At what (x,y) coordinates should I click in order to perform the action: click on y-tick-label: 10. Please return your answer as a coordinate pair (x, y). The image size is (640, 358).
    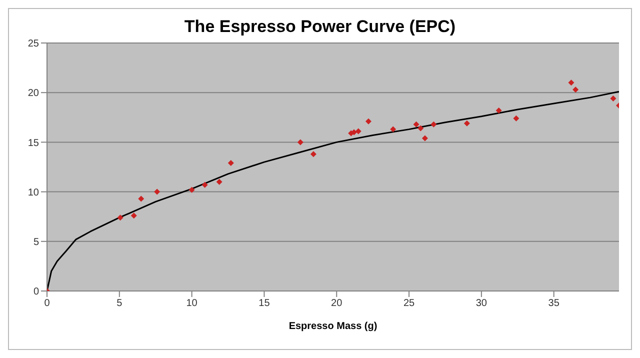
    Looking at the image, I should click on (34, 192).